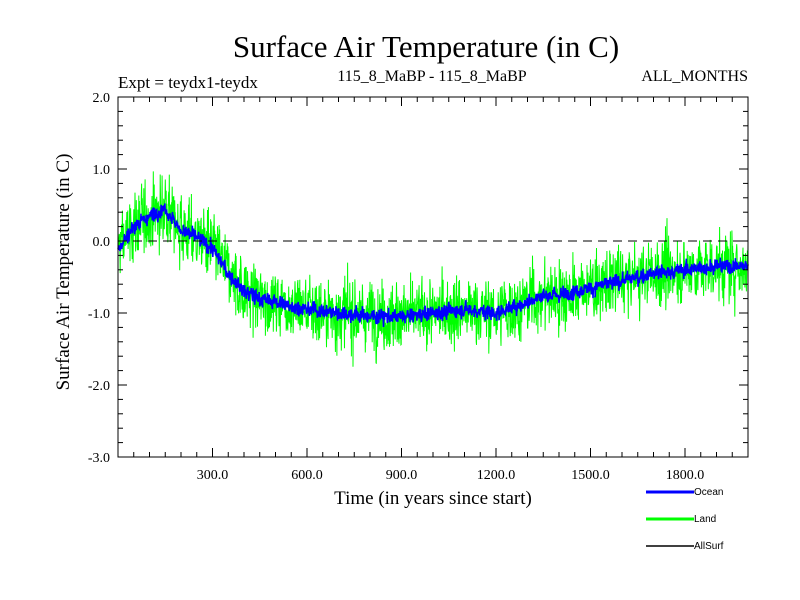 This screenshot has width=800, height=600. I want to click on y-tick-label: -1.0, so click(99, 314).